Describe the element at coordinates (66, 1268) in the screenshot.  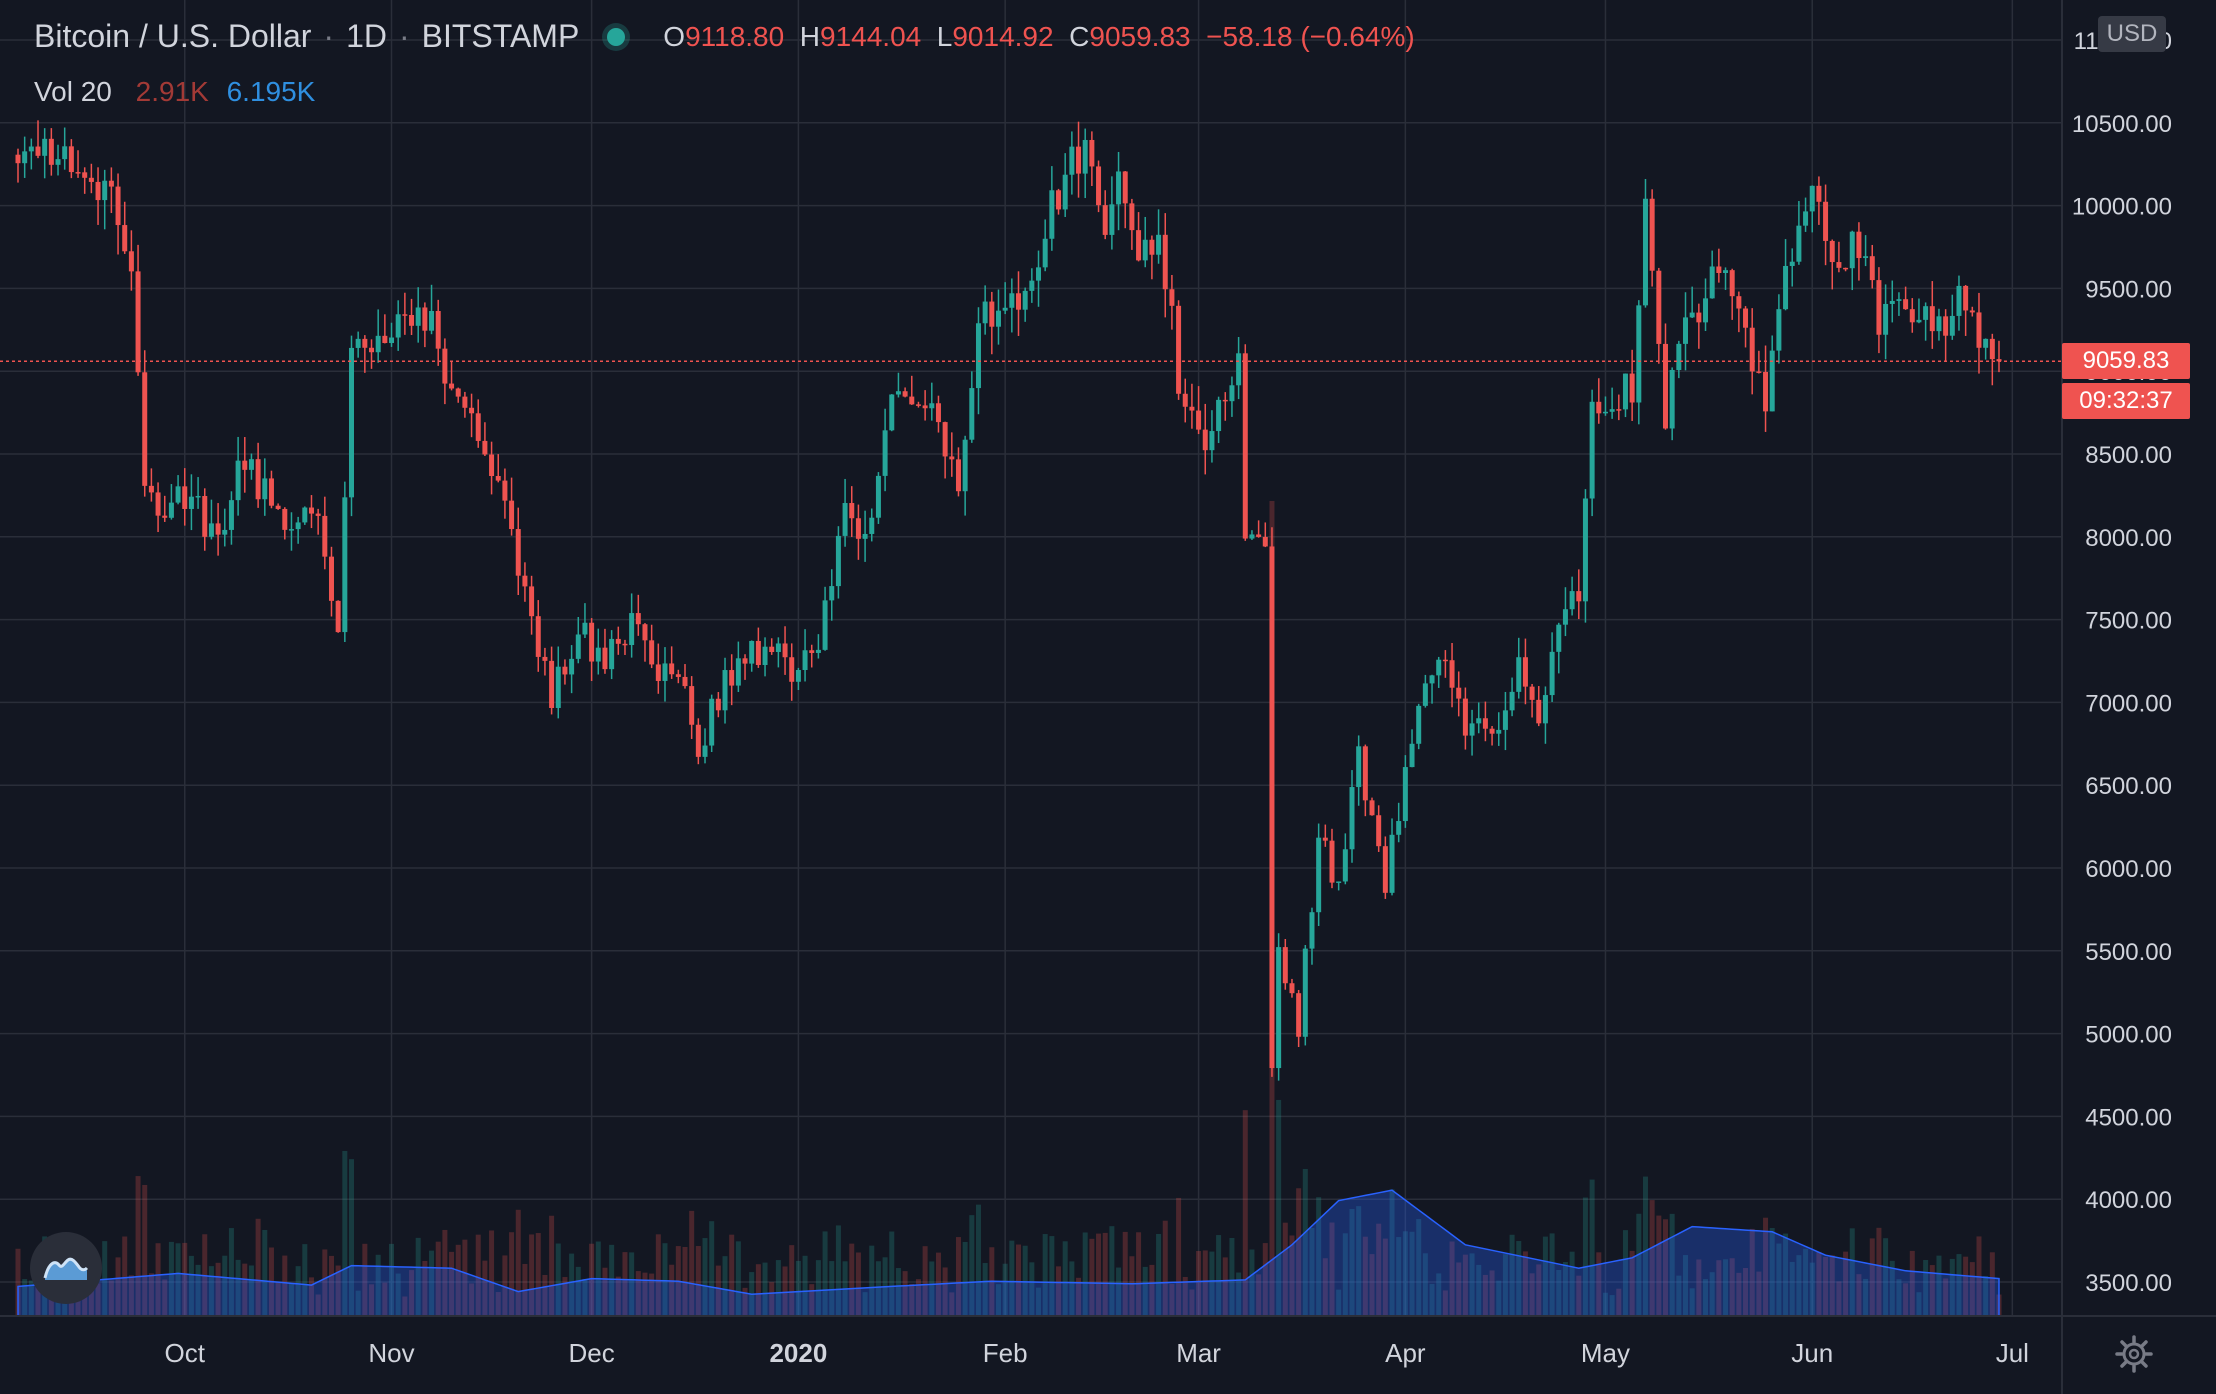
I see `tradingview-logo-icon` at that location.